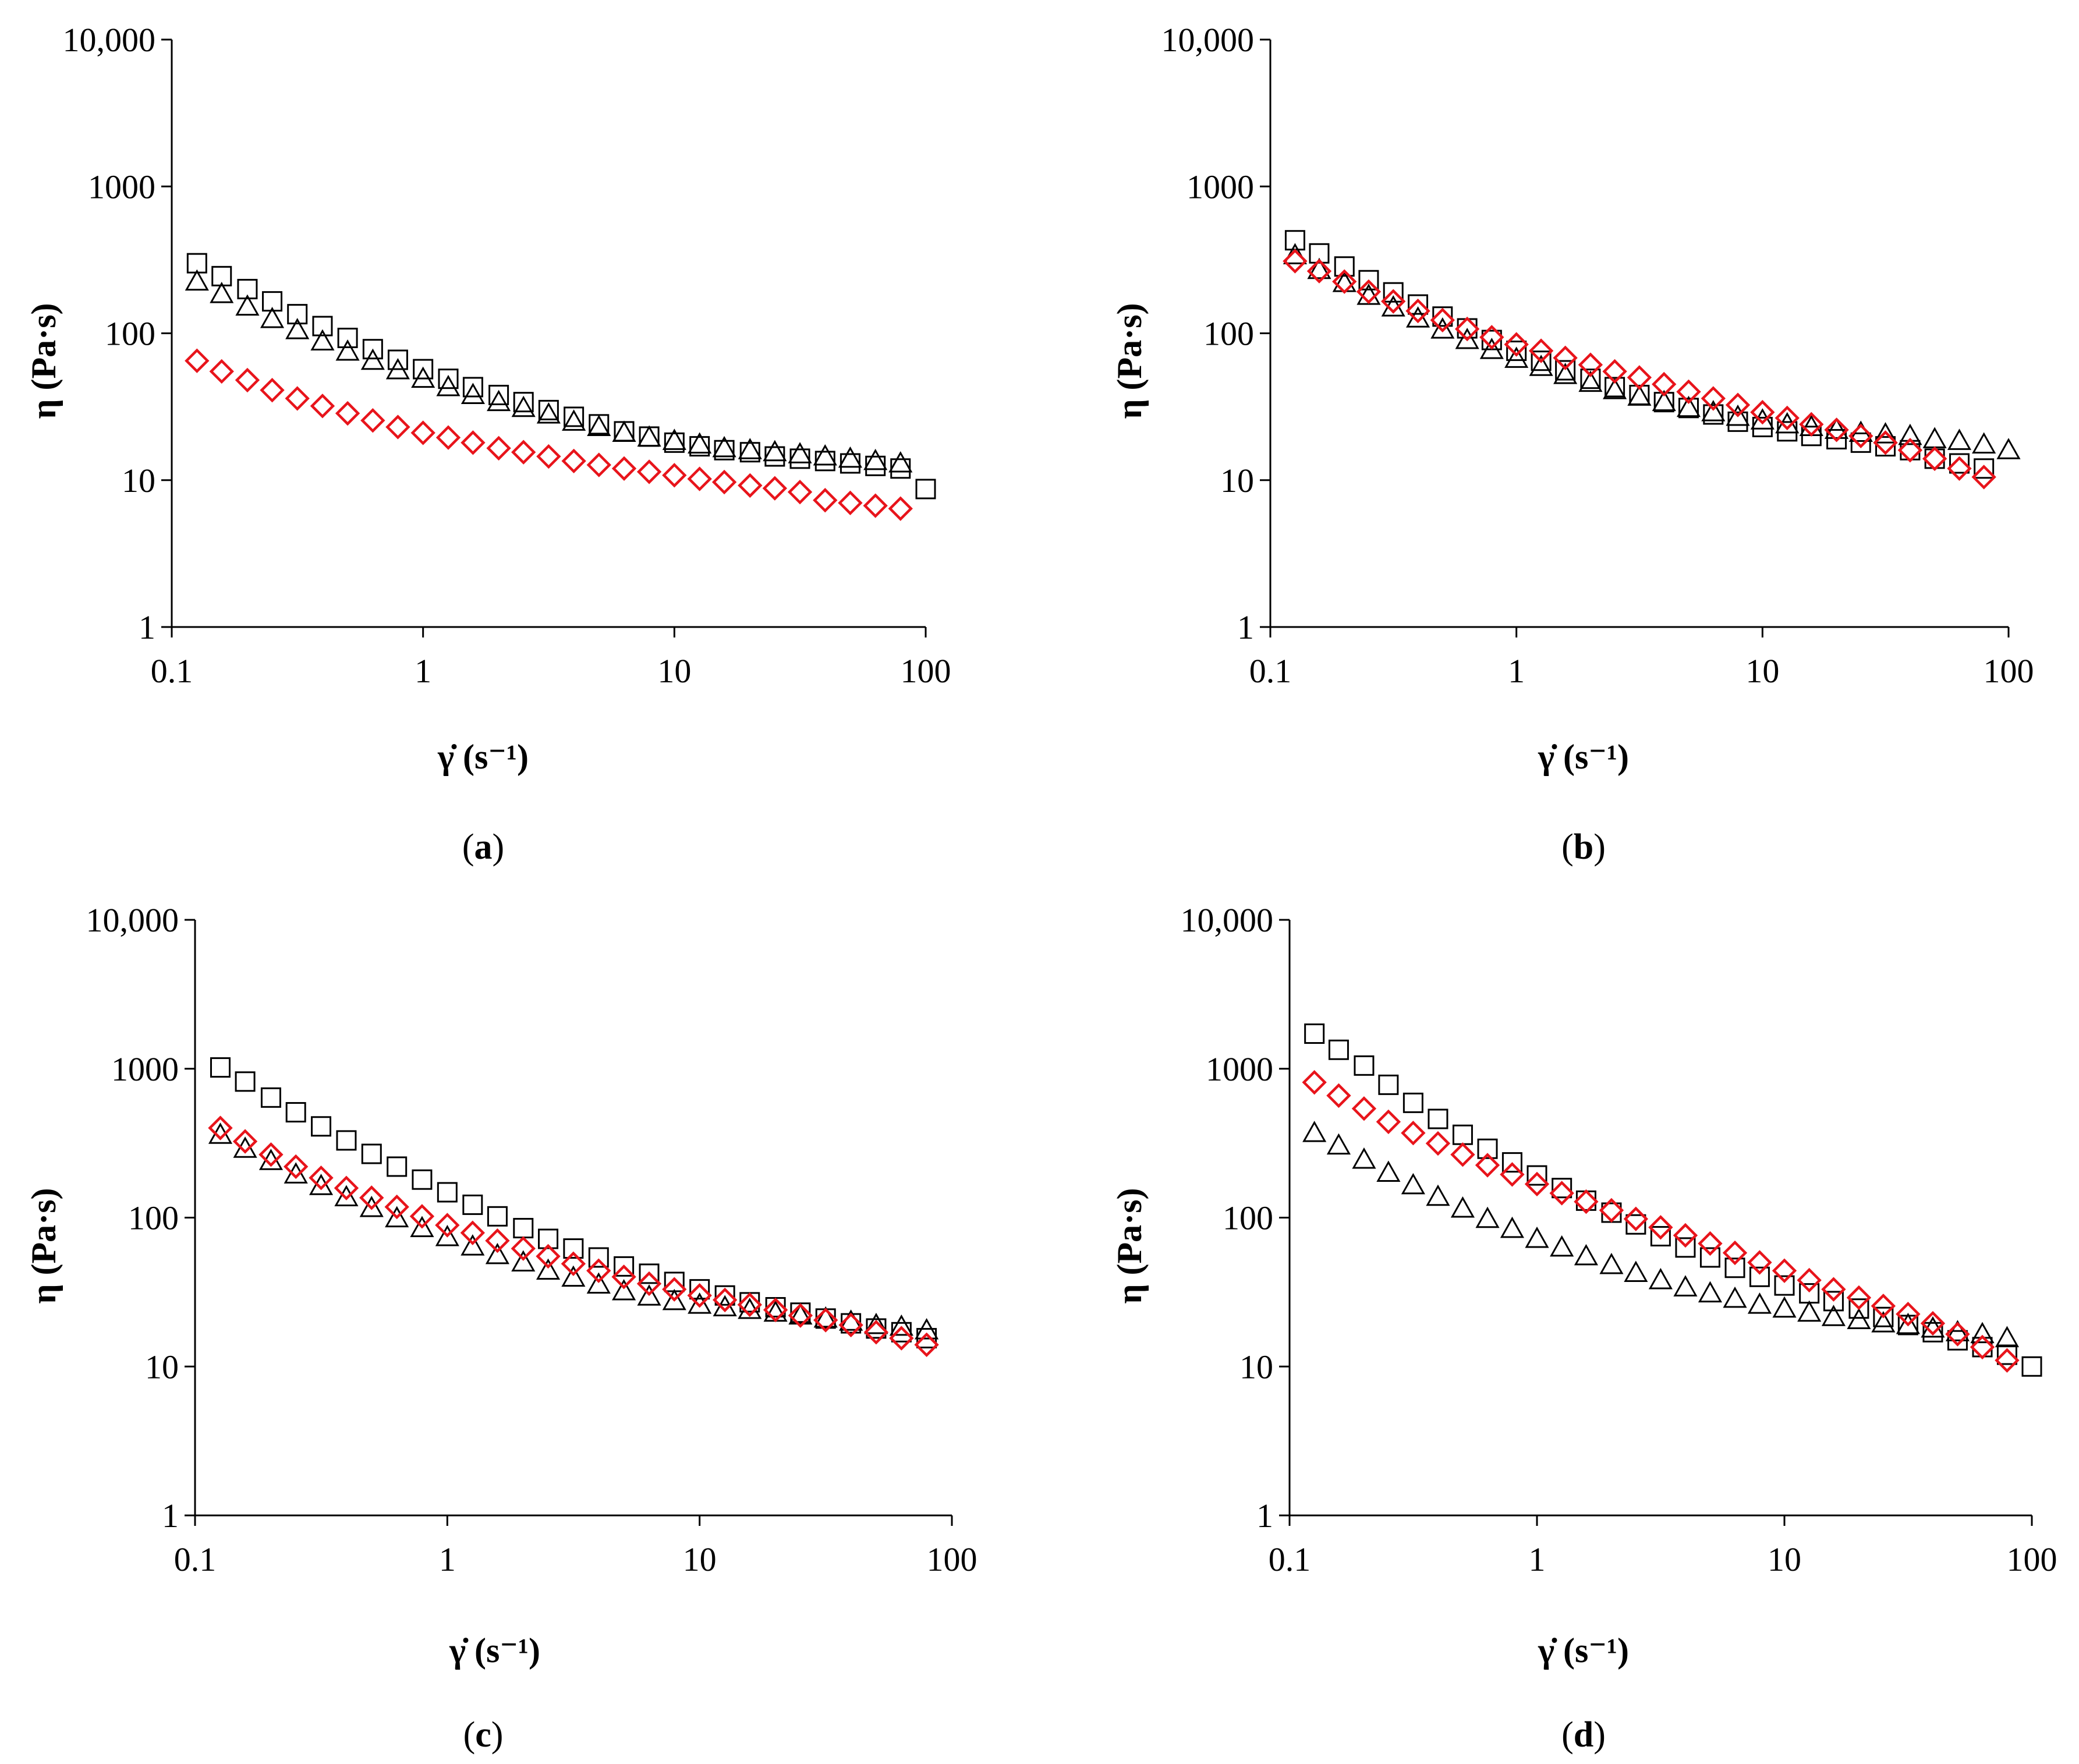 The image size is (2079, 1764). I want to click on y-tick-label: 100, so click(1228, 334).